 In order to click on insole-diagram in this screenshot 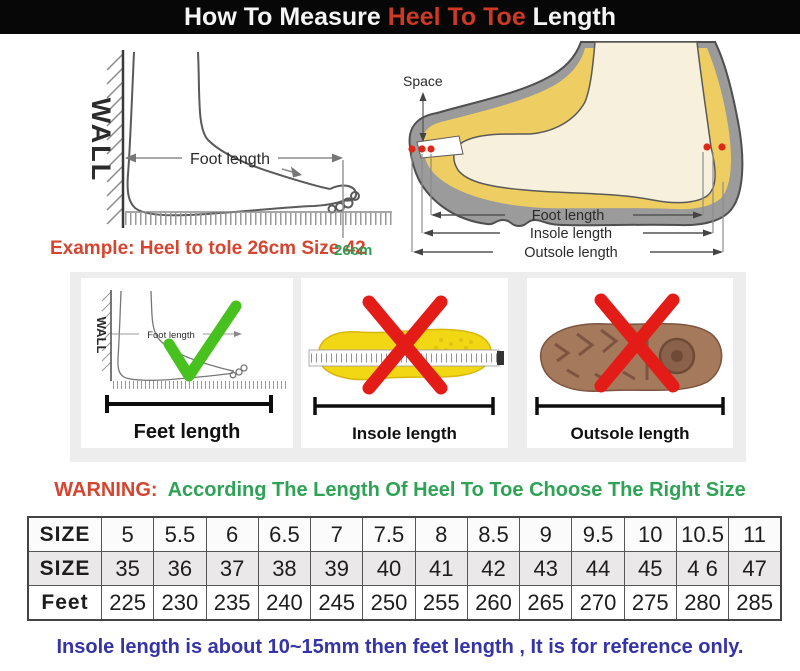, I will do `click(406, 355)`.